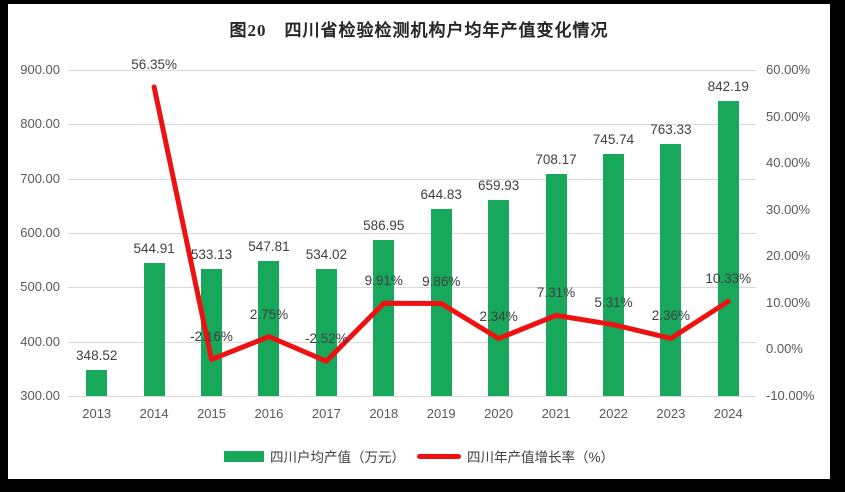 The image size is (845, 492). I want to click on bar-value-label-2018: 586.95, so click(384, 226).